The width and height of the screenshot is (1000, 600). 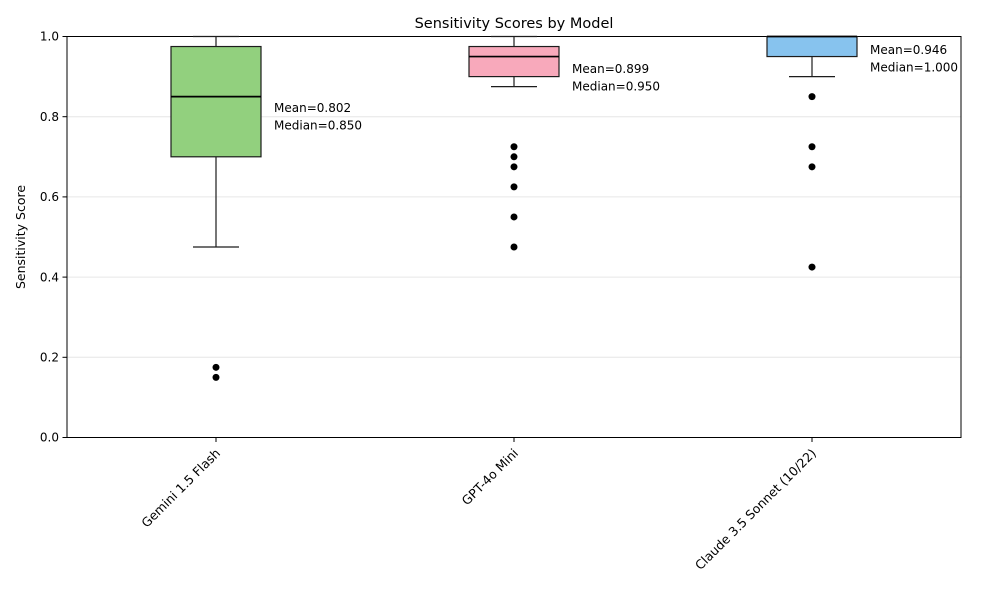 I want to click on x-tick-label-gpt-4o-mini: GPT-4o Mini, so click(x=490, y=477).